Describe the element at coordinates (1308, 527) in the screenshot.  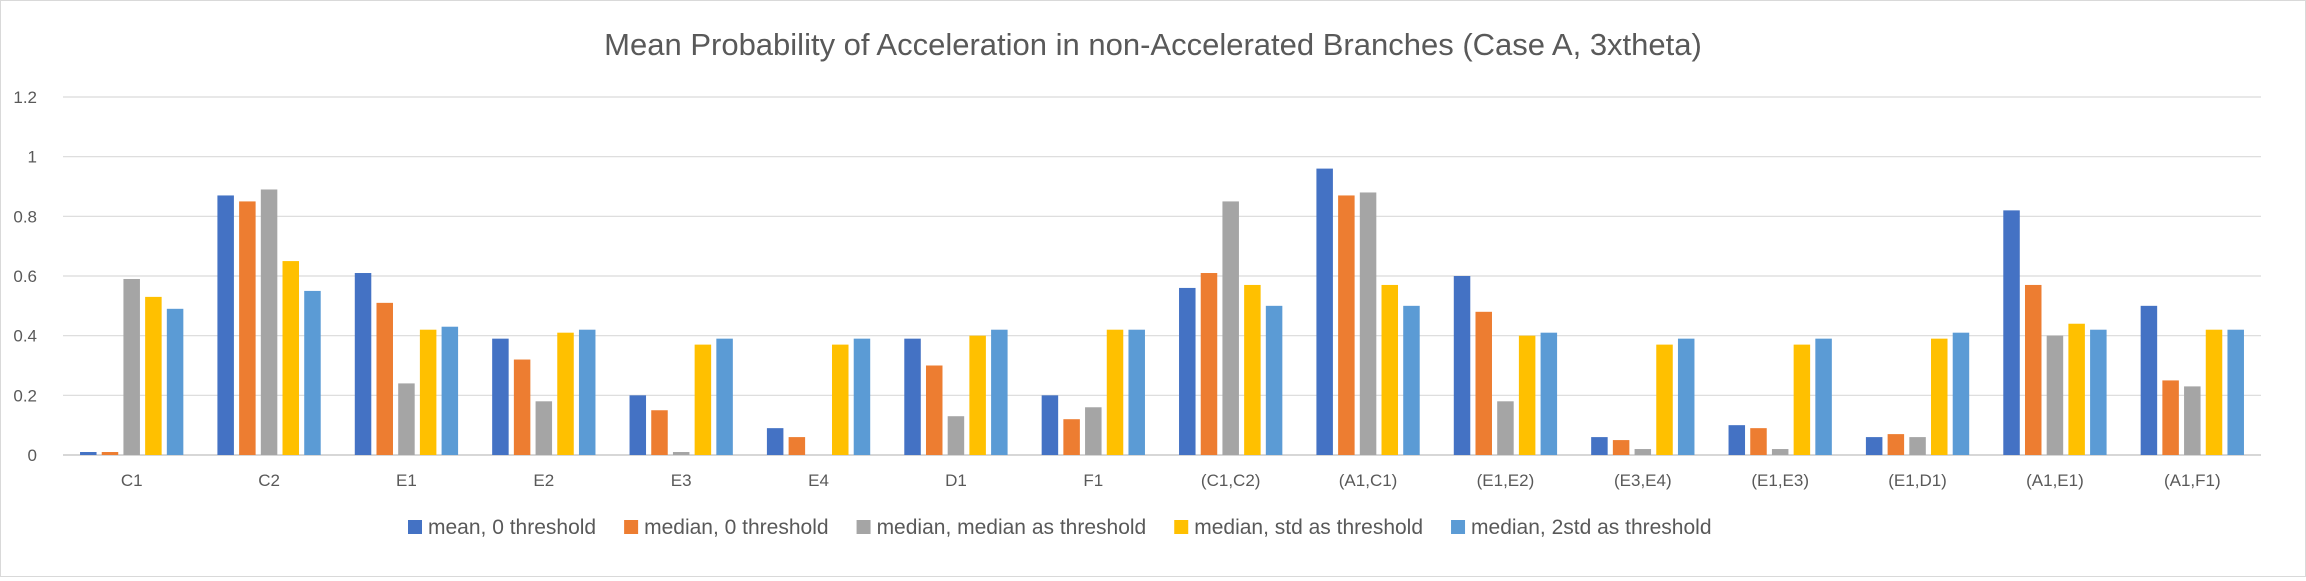
I see `legend-label: median, std as threshold` at that location.